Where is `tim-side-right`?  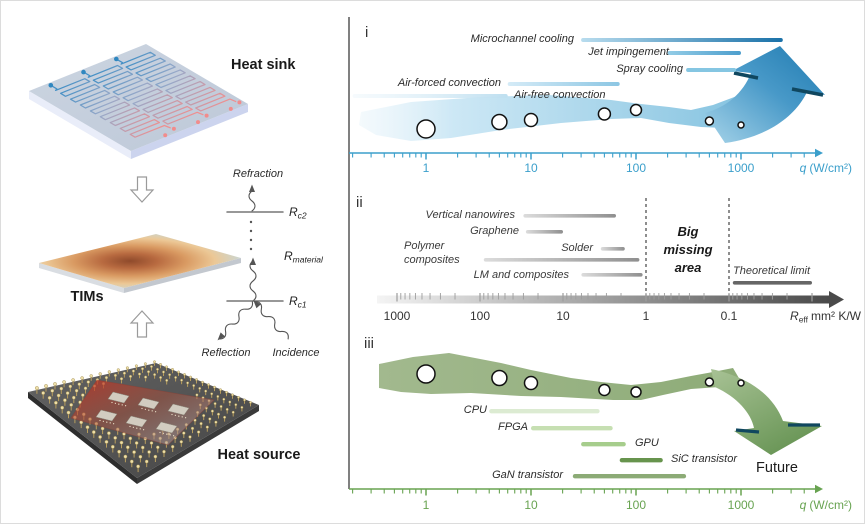 tim-side-right is located at coordinates (182, 275).